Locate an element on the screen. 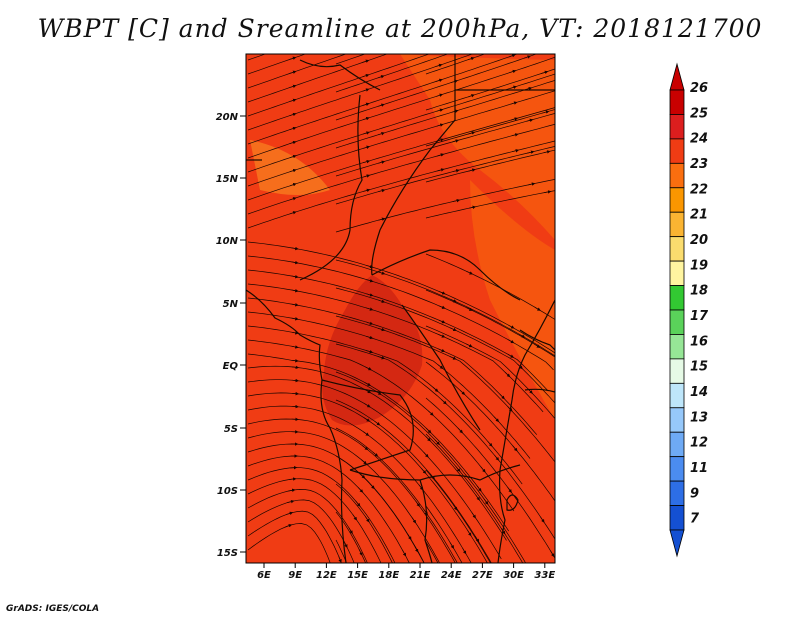 This screenshot has height=618, width=800. latitude-axis: 20N 15N 10N 5N EQ 5S 10S 15S is located at coordinates (231, 335).